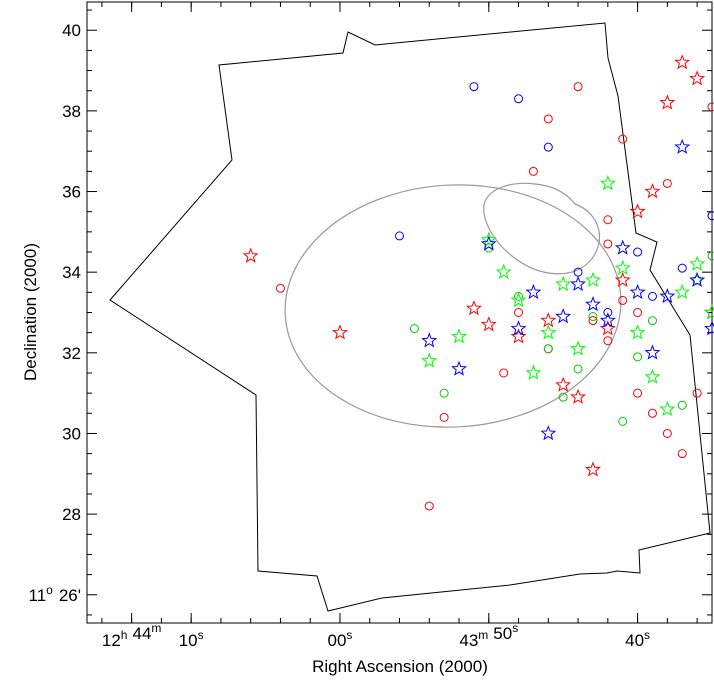 The height and width of the screenshot is (681, 714). Describe the element at coordinates (71, 514) in the screenshot. I see `y-tick-label: 28` at that location.